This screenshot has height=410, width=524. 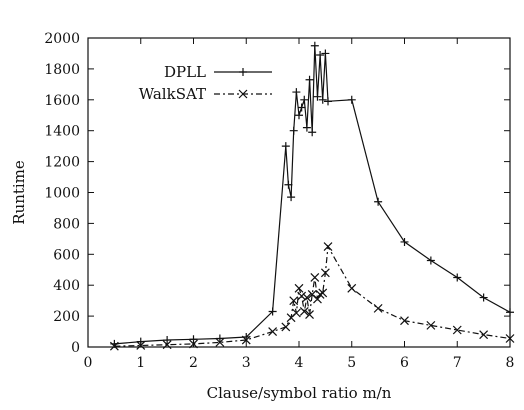 I want to click on y-tick-label: 1200, so click(x=62, y=163).